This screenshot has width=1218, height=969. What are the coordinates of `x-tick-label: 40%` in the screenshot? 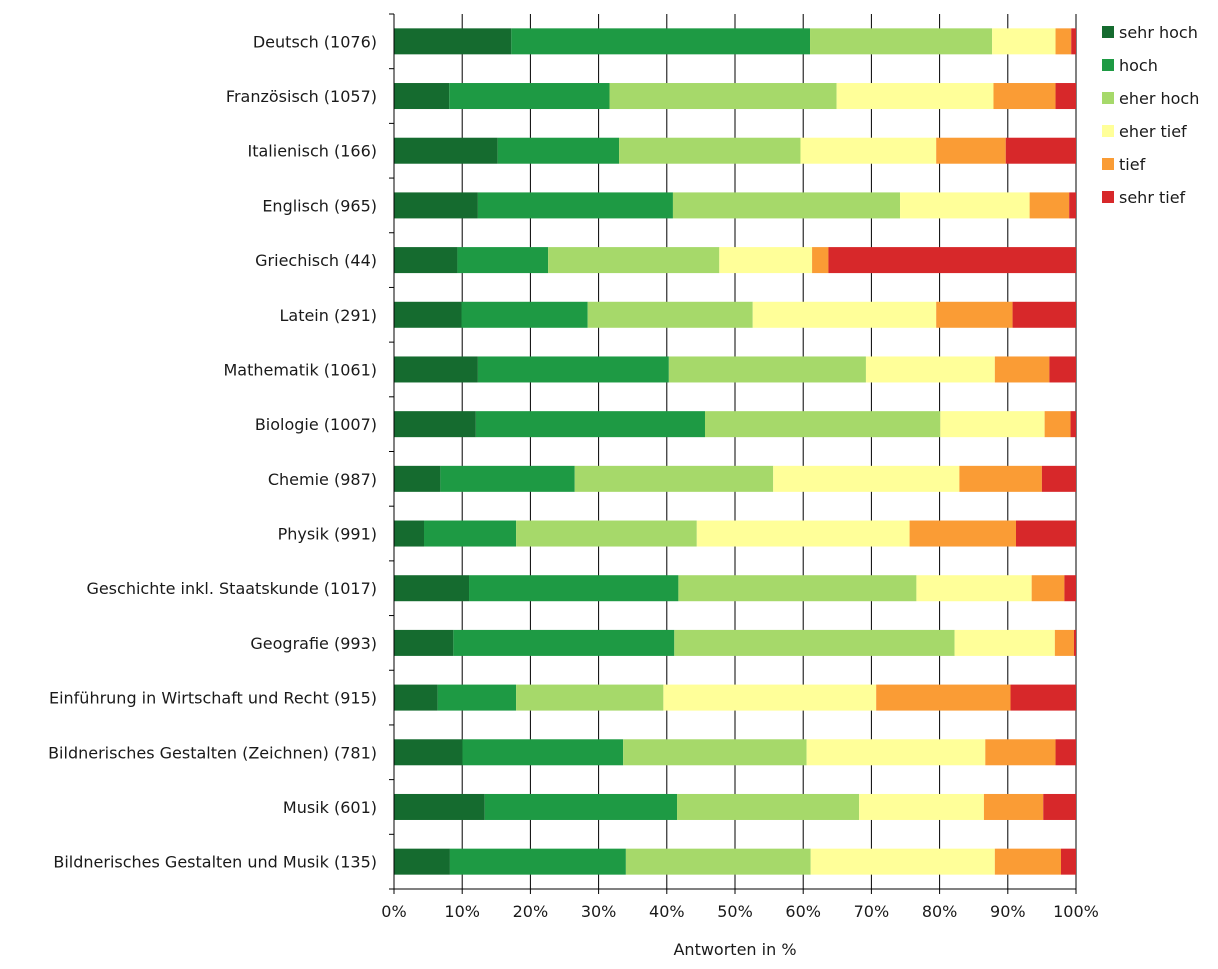 It's located at (667, 911).